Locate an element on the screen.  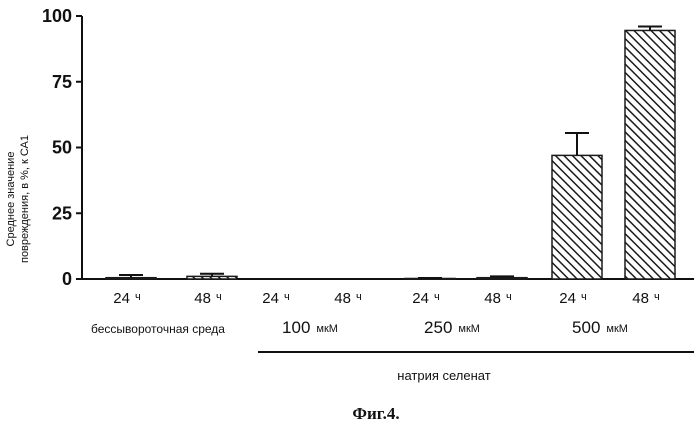
y-axis-label-line-2: повреждения, в %, к СА1 is located at coordinates (25, 199).